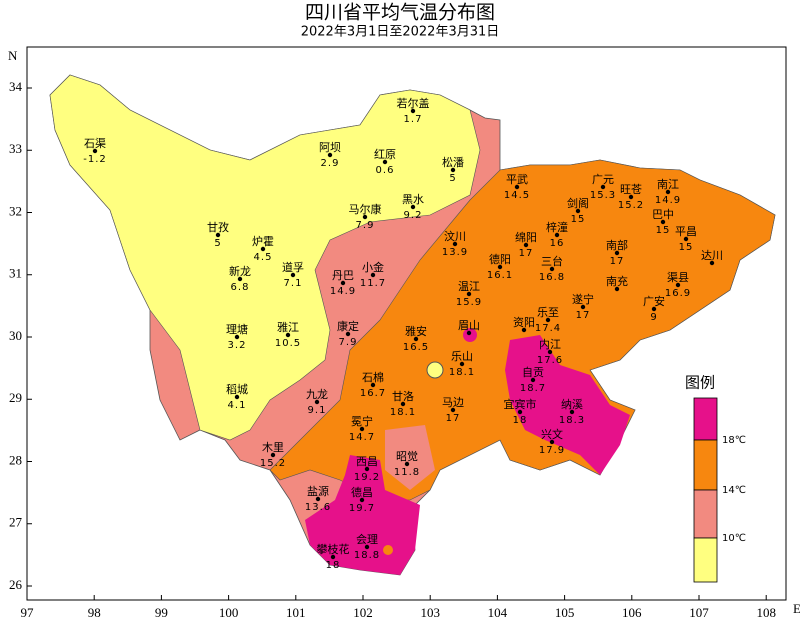  I want to click on station-name: 红原, so click(385, 154).